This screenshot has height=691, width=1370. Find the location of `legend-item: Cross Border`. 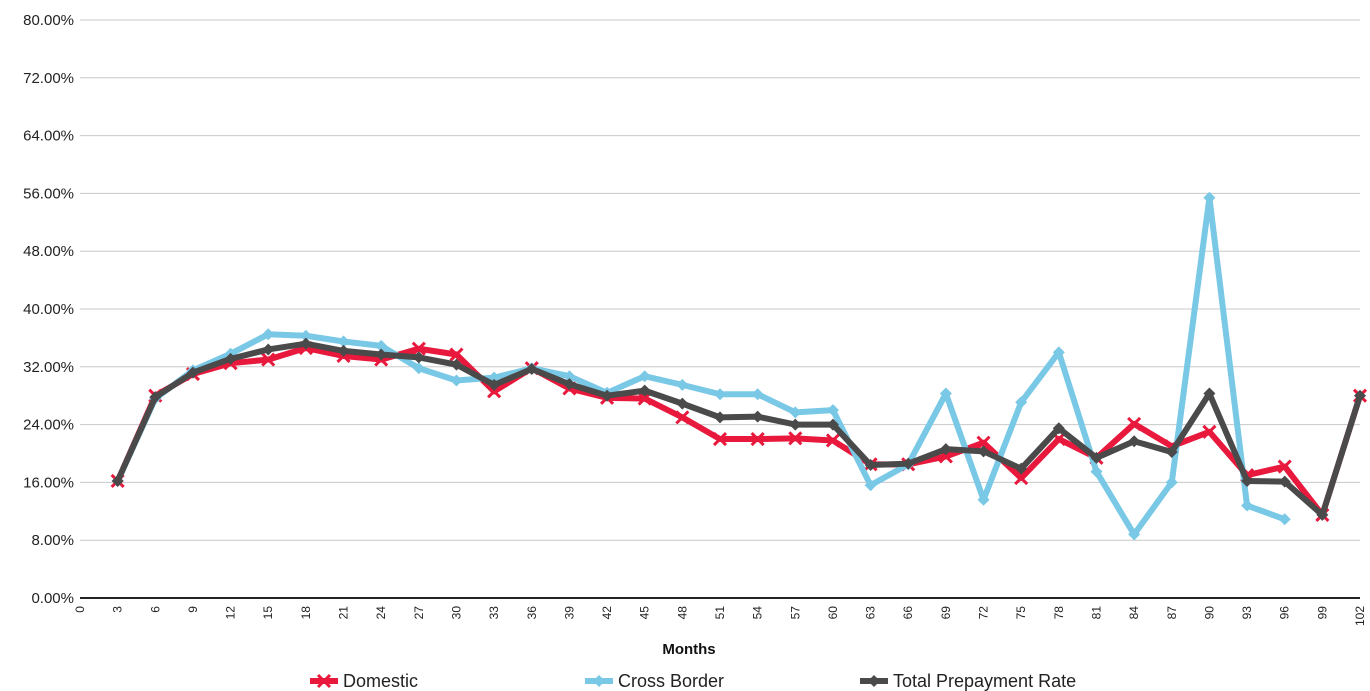

legend-item: Cross Border is located at coordinates (654, 681).